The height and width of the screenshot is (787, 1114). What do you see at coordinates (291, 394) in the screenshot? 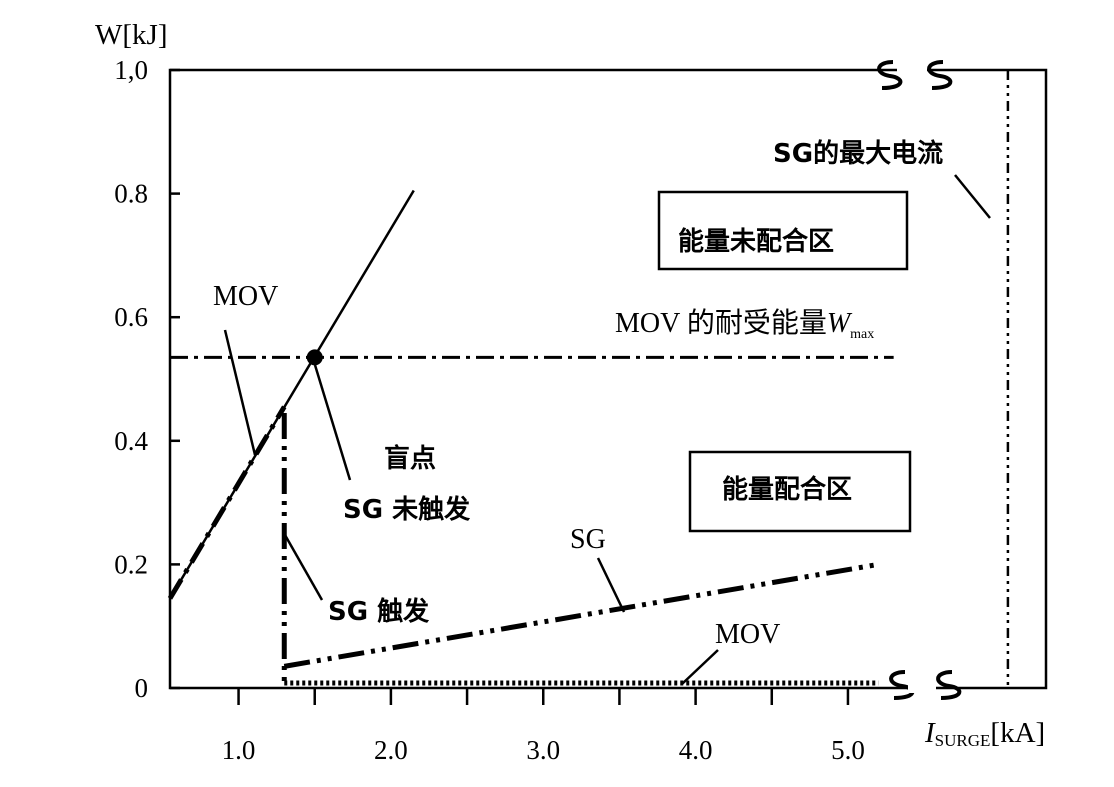
I see `series-mov_total` at bounding box center [291, 394].